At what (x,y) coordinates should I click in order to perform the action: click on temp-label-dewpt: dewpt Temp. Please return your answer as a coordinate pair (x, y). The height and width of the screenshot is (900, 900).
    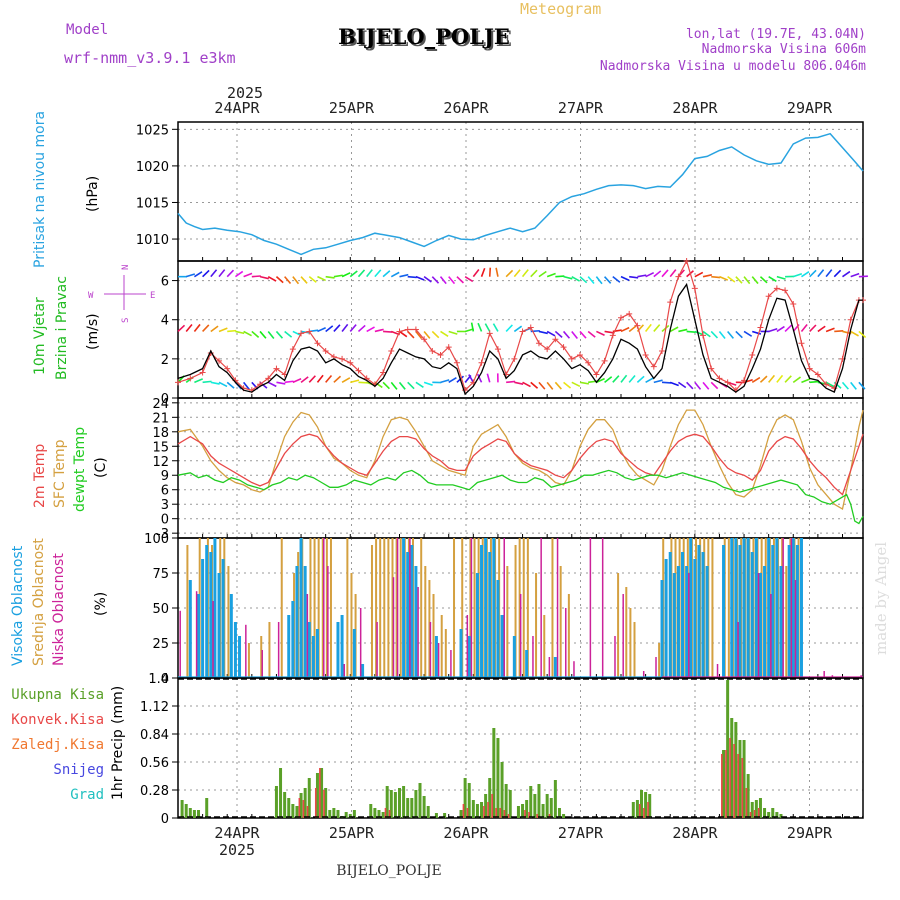
    Looking at the image, I should click on (80, 469).